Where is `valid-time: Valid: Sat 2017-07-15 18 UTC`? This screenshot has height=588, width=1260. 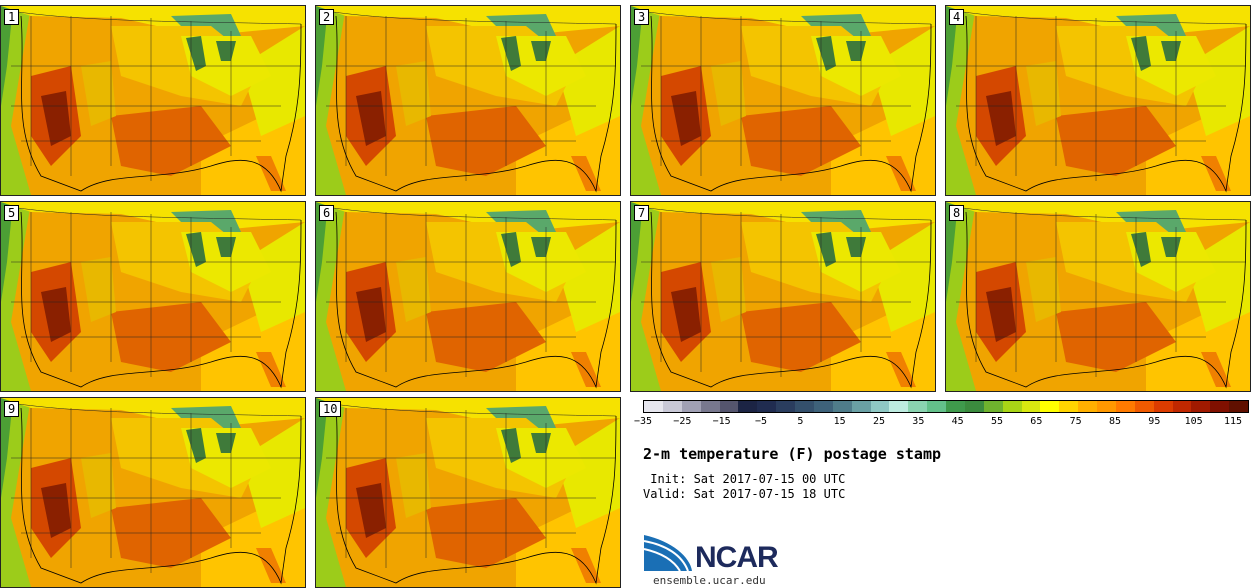
valid-time: Valid: Sat 2017-07-15 18 UTC is located at coordinates (744, 494).